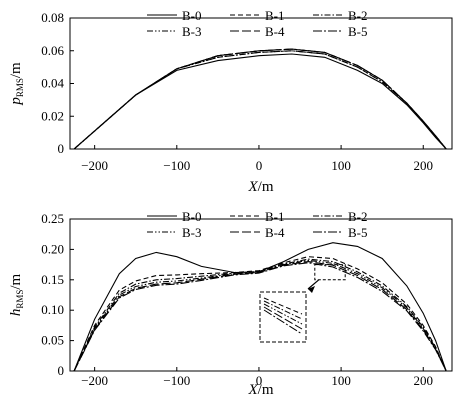 The width and height of the screenshot is (466, 404). What do you see at coordinates (52, 279) in the screenshot?
I see `y-tick-label: 0.15` at bounding box center [52, 279].